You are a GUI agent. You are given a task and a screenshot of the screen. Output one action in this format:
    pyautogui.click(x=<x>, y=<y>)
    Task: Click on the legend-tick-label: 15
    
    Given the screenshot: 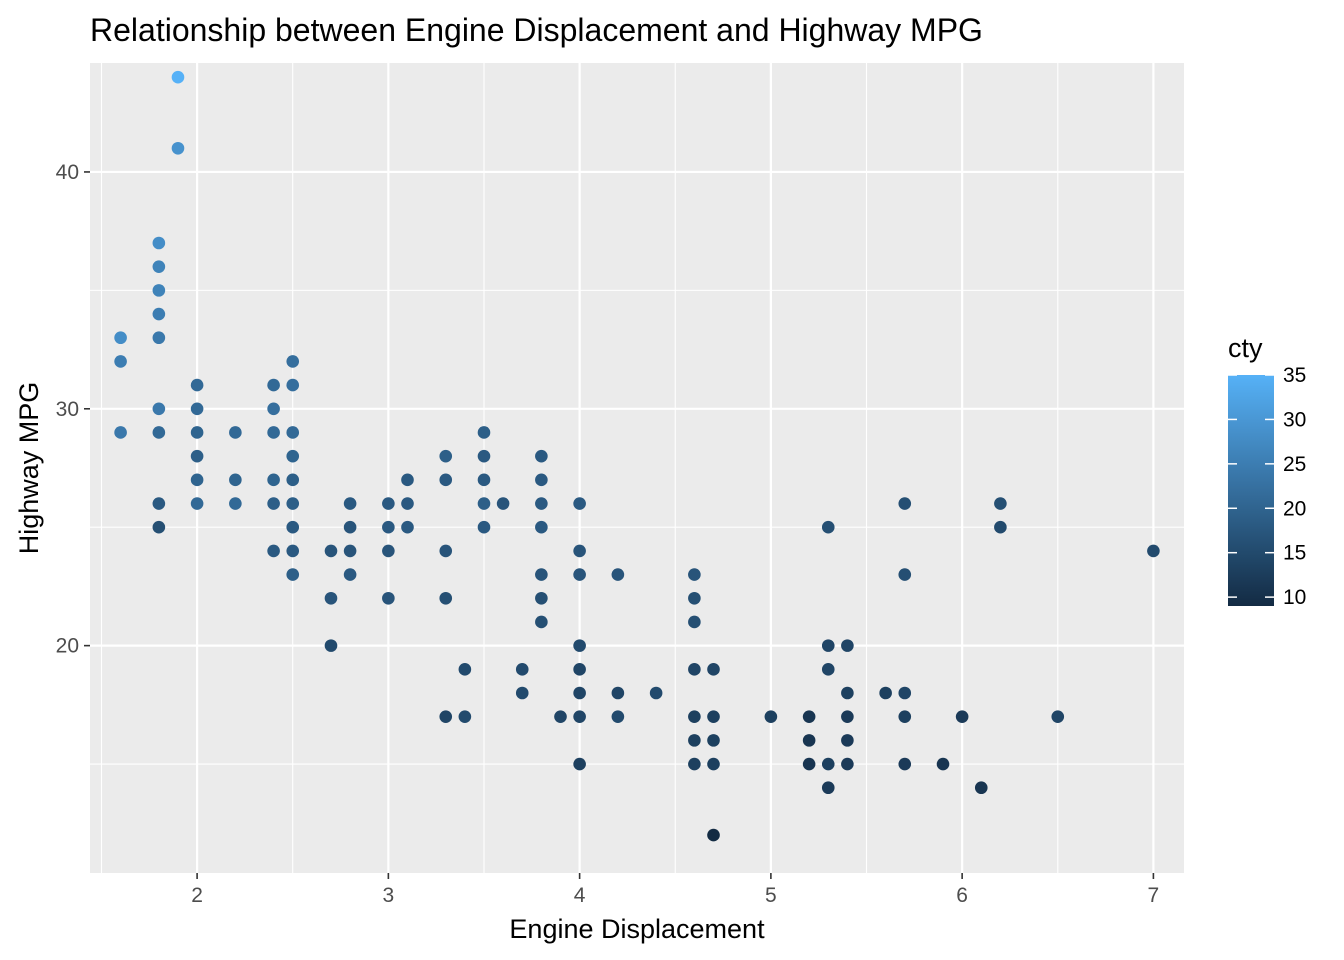 What is the action you would take?
    pyautogui.click(x=1294, y=553)
    